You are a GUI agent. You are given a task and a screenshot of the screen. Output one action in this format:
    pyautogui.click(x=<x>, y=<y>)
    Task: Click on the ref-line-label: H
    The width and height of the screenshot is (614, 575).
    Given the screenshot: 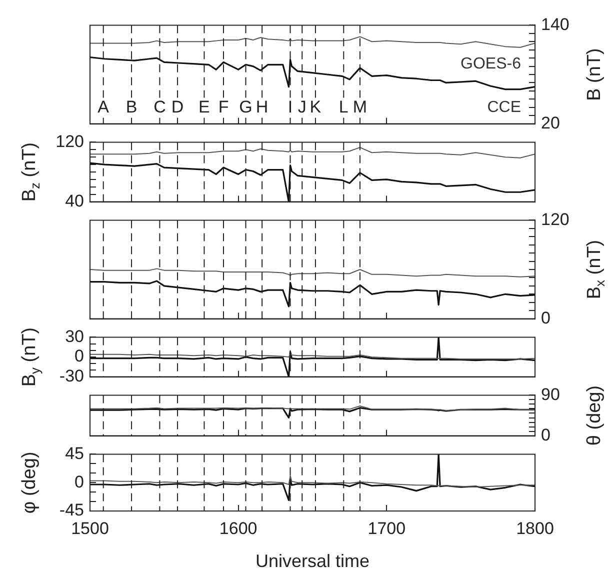 What is the action you would take?
    pyautogui.click(x=262, y=106)
    